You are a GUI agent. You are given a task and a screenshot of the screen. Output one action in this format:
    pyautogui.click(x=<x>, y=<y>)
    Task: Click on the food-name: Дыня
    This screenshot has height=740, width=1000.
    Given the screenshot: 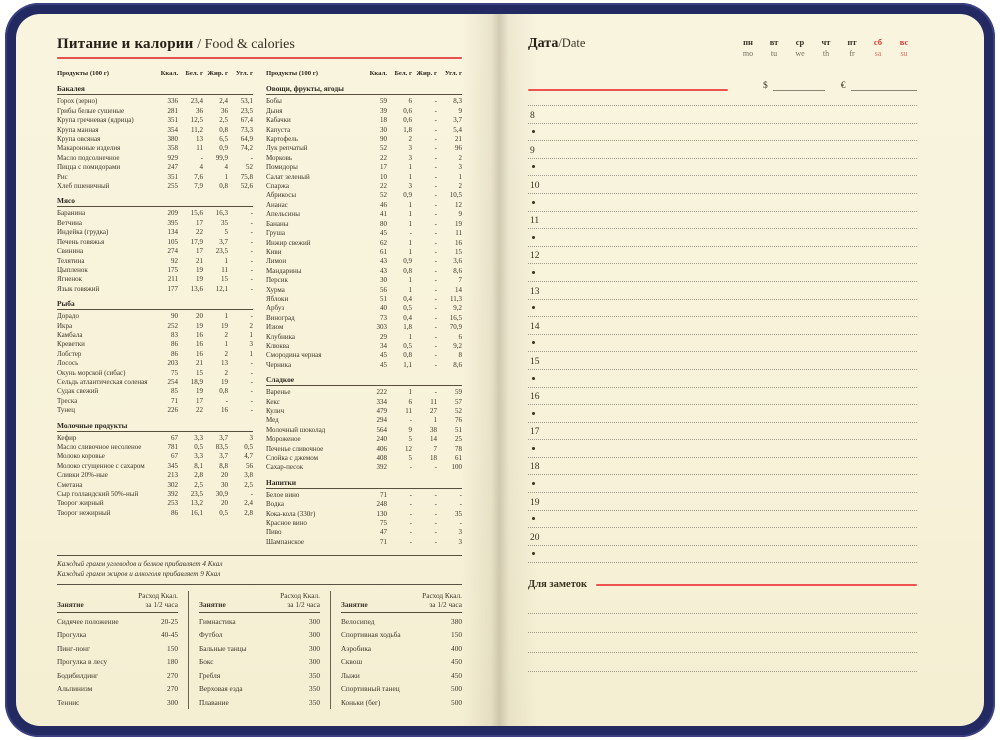 What is the action you would take?
    pyautogui.click(x=274, y=110)
    